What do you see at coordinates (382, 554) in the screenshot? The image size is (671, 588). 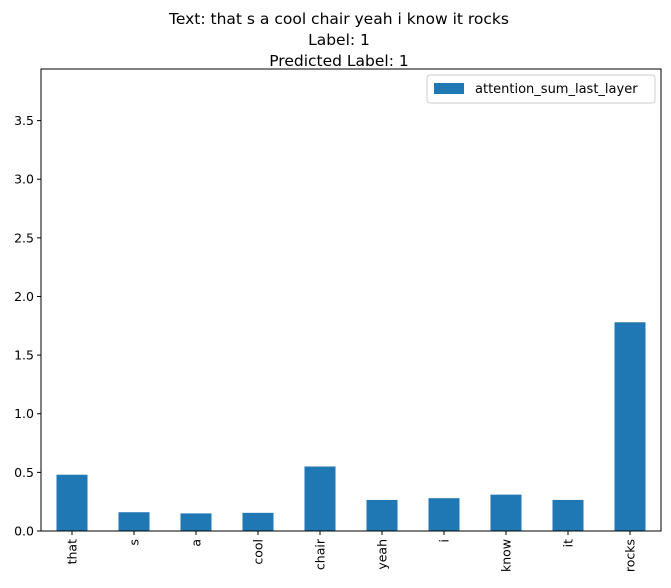 I see `x-tick-label-yeah: yeah` at bounding box center [382, 554].